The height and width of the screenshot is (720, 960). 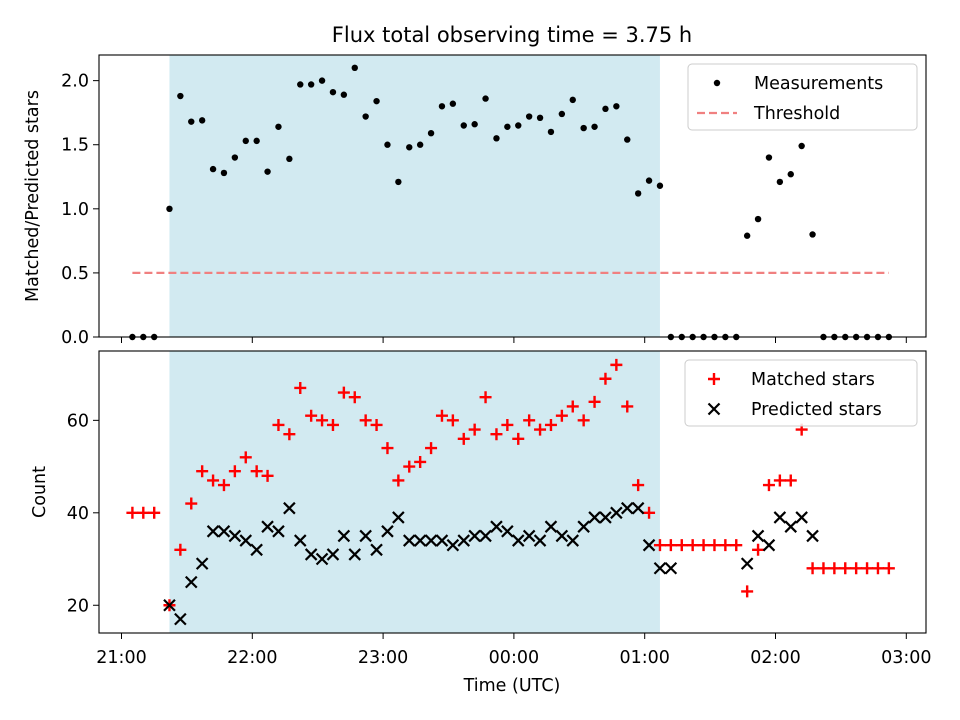 What do you see at coordinates (121, 658) in the screenshot?
I see `x-tick-label: 21:00` at bounding box center [121, 658].